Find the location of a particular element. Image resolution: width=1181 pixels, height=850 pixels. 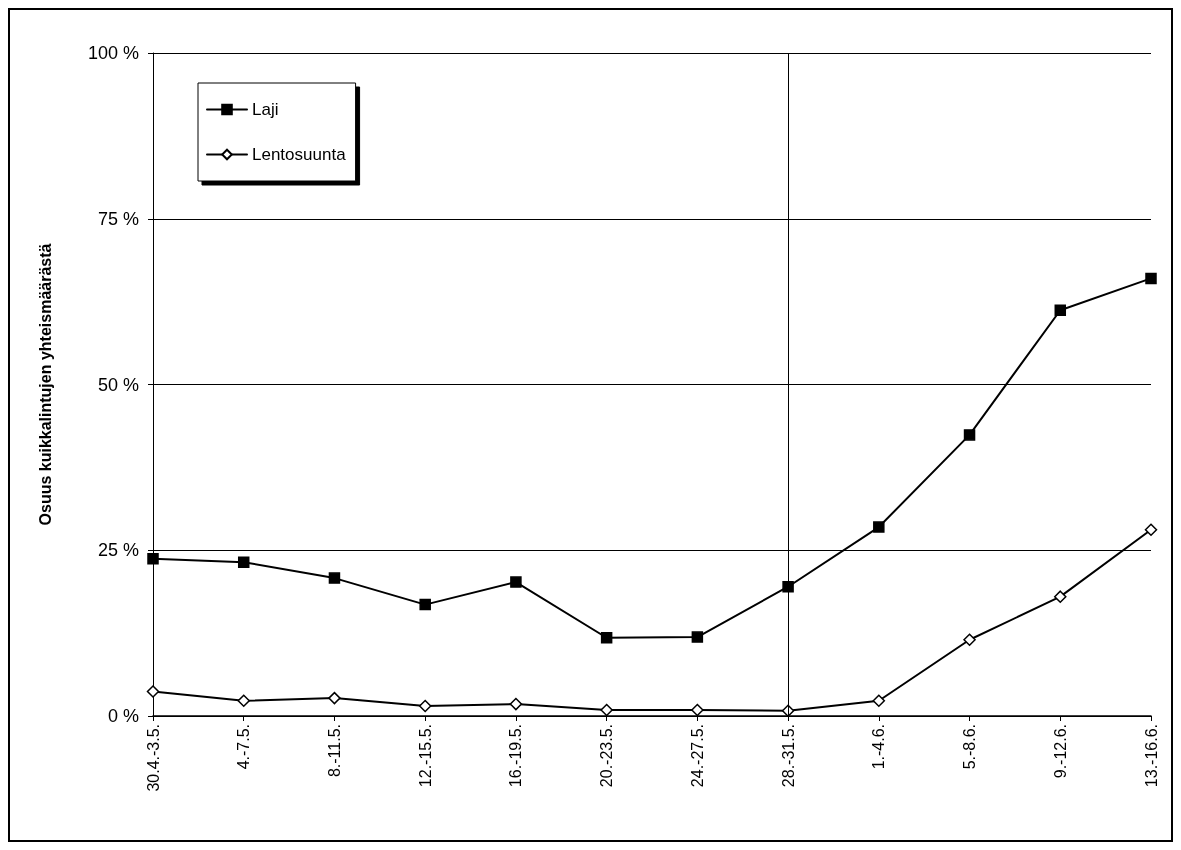

x-tick-label: 13.-16.6. is located at coordinates (1151, 756).